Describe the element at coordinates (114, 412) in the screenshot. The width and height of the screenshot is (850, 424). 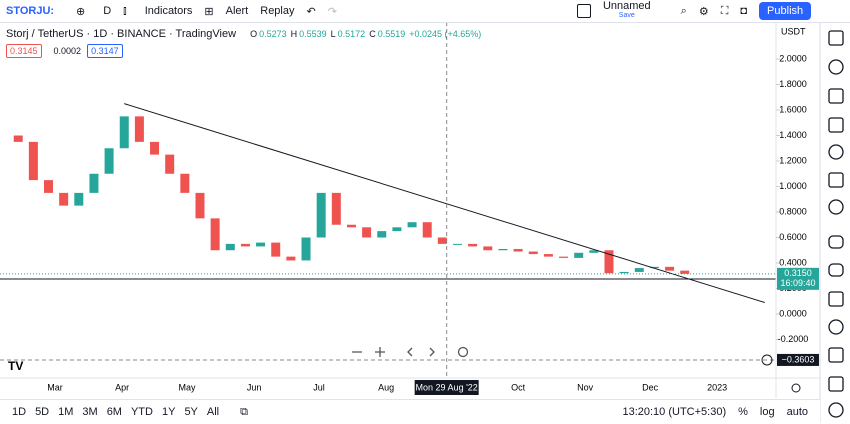
I see `range-button: 6M` at that location.